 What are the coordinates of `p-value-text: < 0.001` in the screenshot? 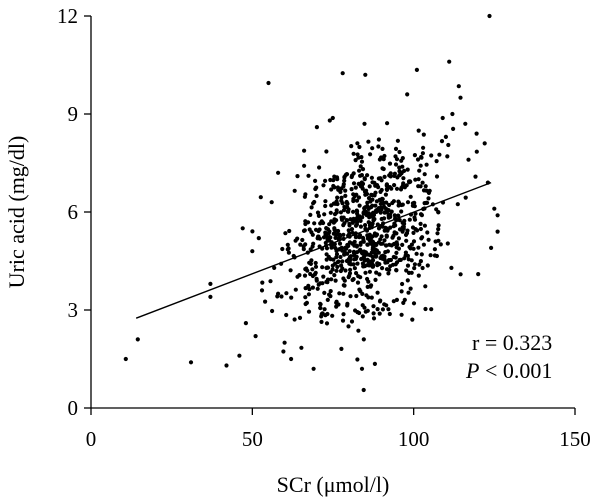 It's located at (515, 370).